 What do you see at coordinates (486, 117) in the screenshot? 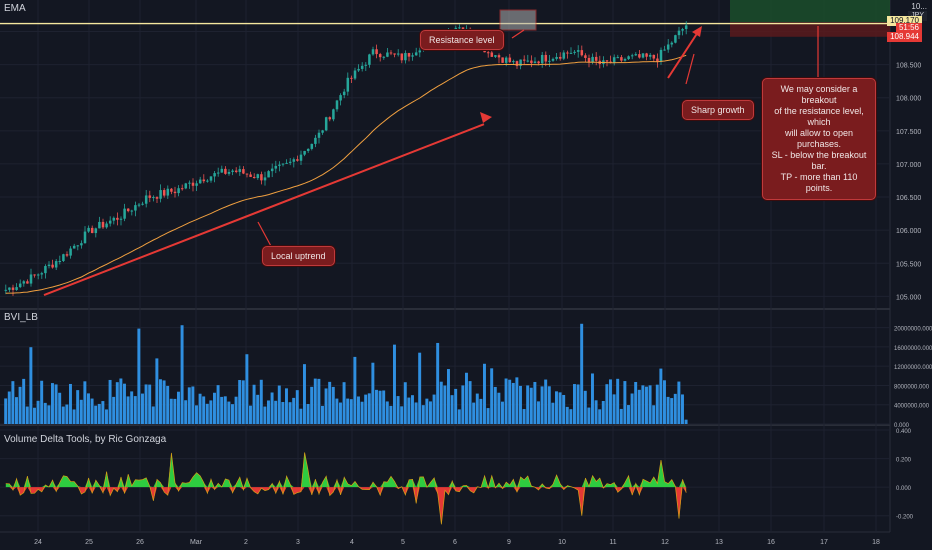
I see `uptrend-arrowhead` at bounding box center [486, 117].